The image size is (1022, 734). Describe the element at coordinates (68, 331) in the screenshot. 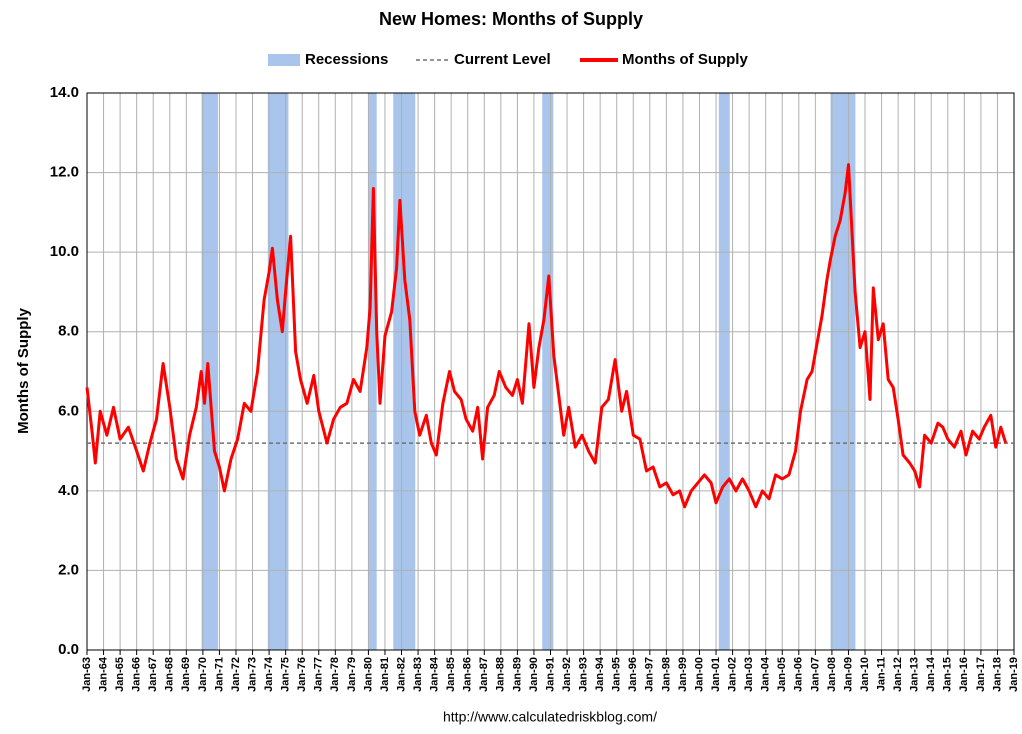

I see `y-tick-label: 8.0` at that location.